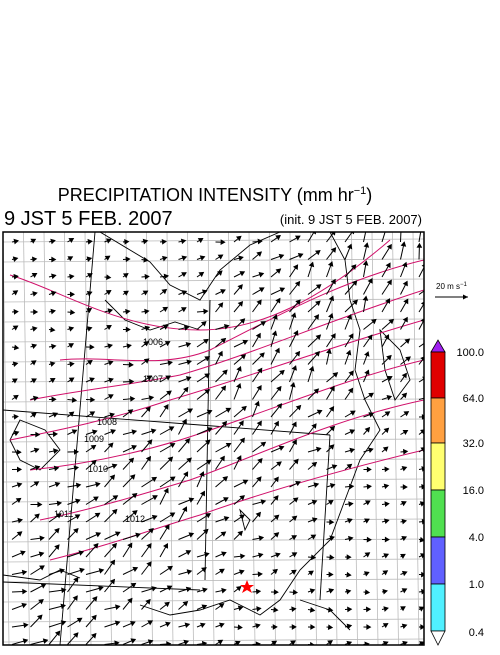  What do you see at coordinates (153, 342) in the screenshot?
I see `isobar-label: 1006` at bounding box center [153, 342].